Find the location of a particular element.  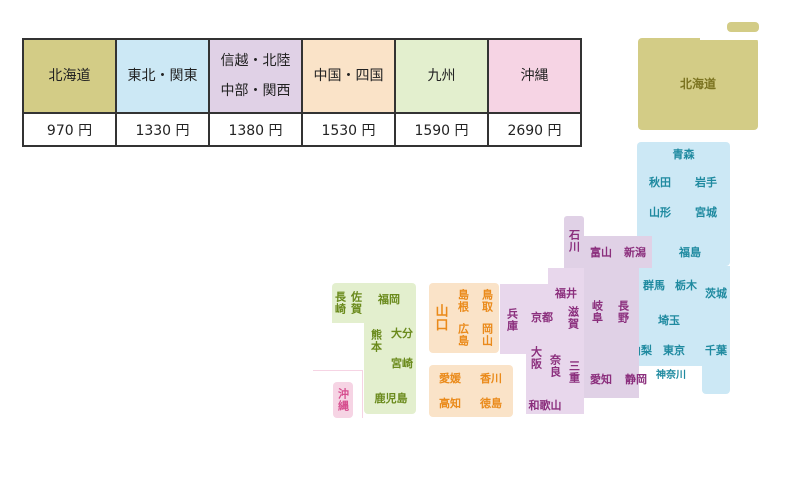

price-cell: 2690 円 is located at coordinates (534, 129).